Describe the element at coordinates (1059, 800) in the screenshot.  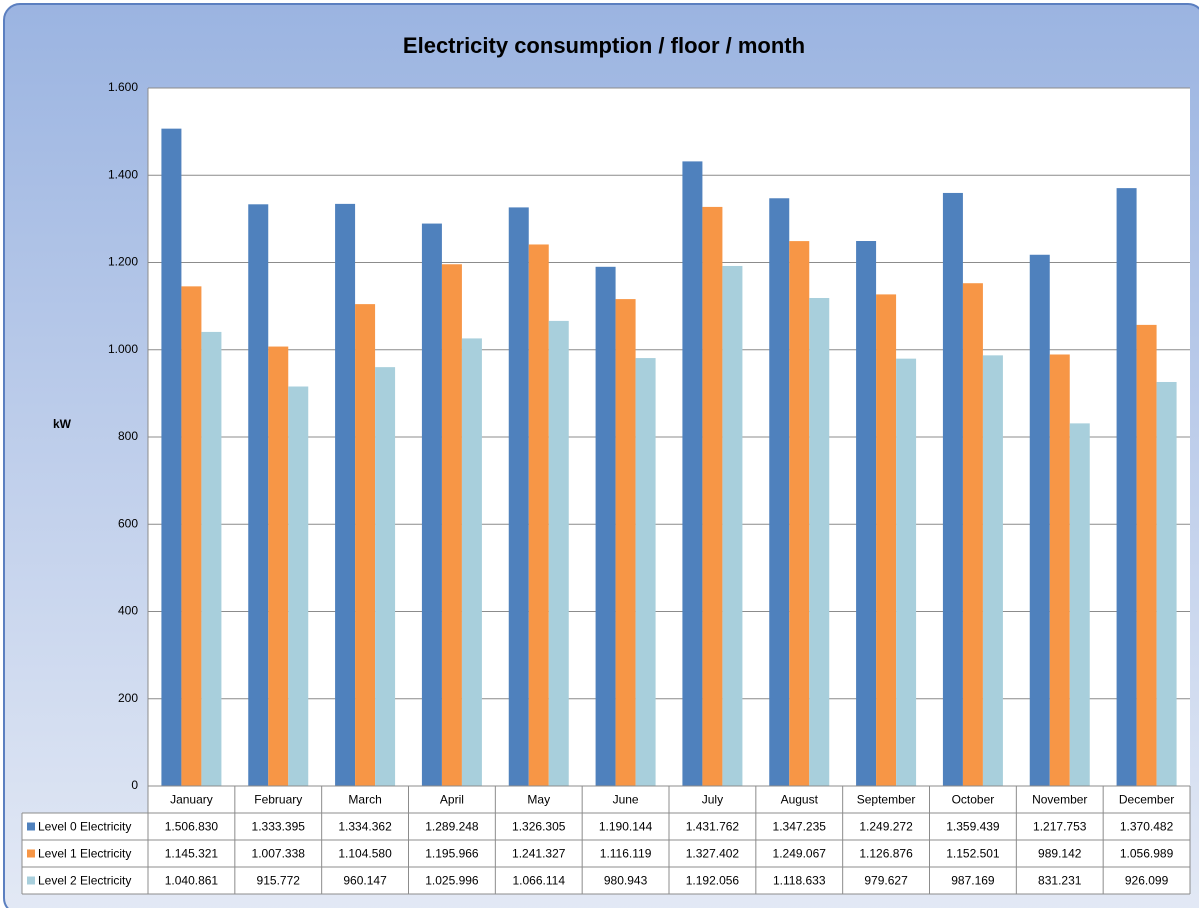
I see `x-tick-label: November` at that location.